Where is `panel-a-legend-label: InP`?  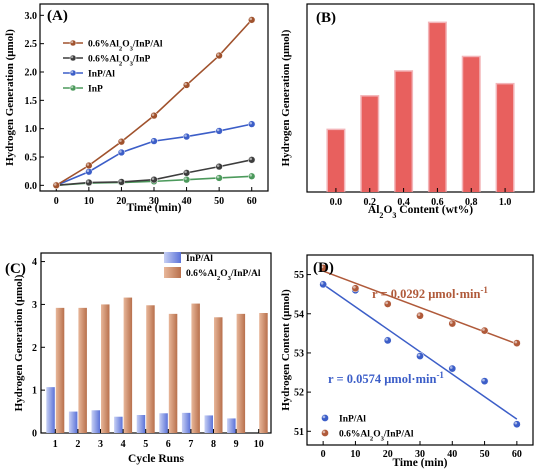
panel-a-legend-label: InP is located at coordinates (95, 90).